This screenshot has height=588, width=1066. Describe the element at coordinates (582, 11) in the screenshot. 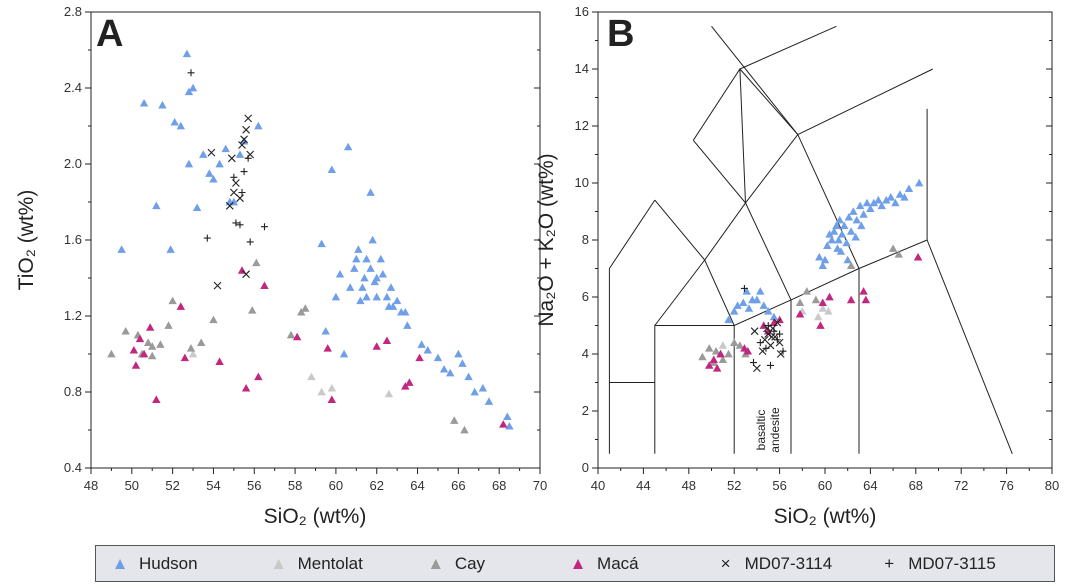

I see `y-tick-label: 16` at that location.